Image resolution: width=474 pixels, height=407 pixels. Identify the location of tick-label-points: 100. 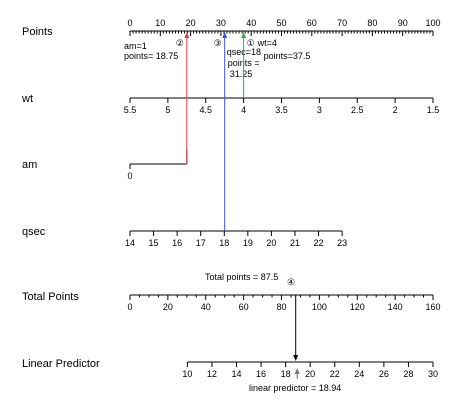
(432, 23).